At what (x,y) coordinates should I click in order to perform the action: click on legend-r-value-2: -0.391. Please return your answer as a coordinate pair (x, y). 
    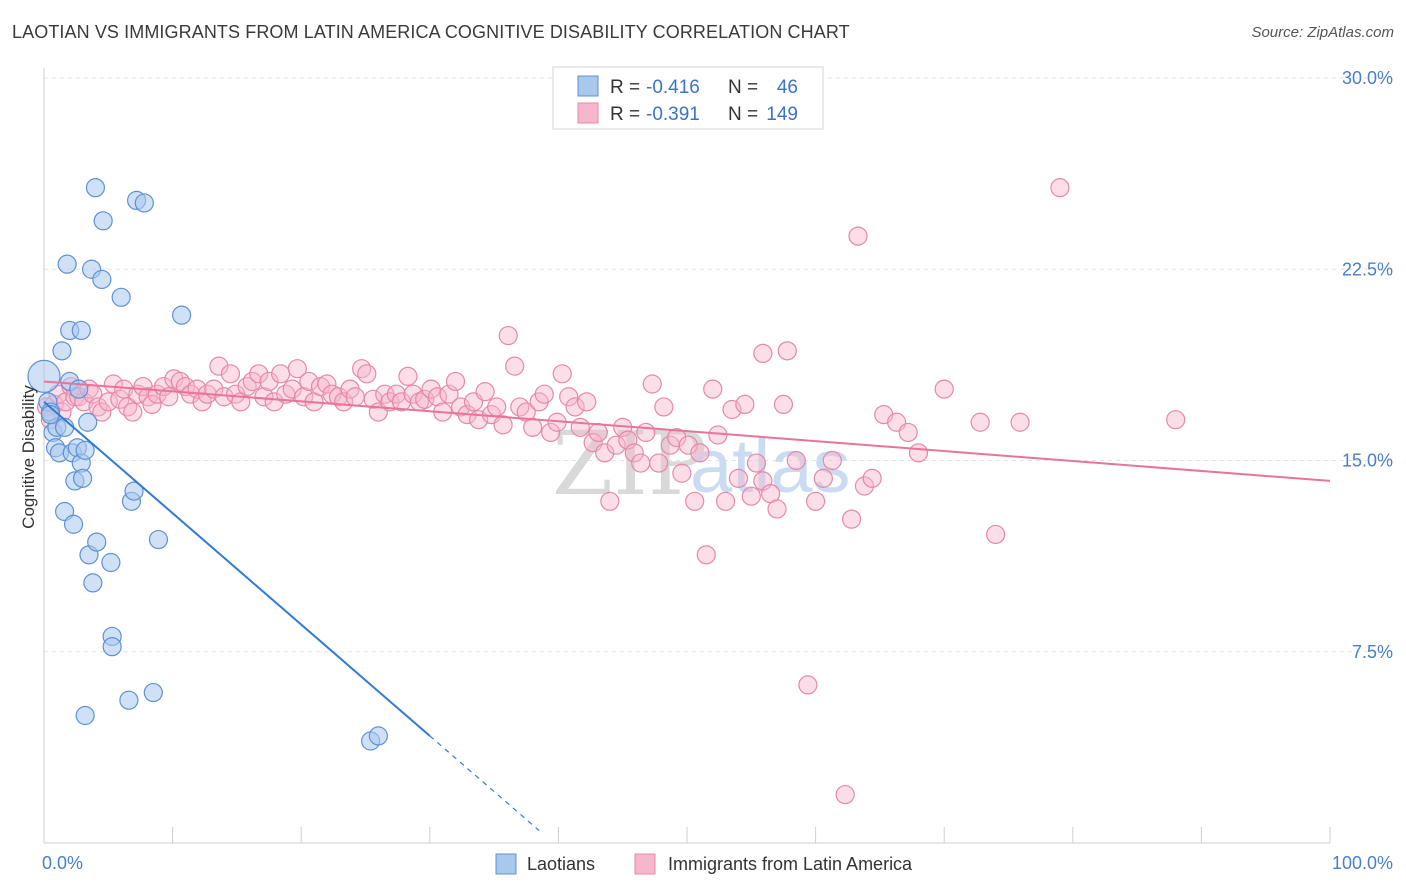
    Looking at the image, I should click on (673, 114).